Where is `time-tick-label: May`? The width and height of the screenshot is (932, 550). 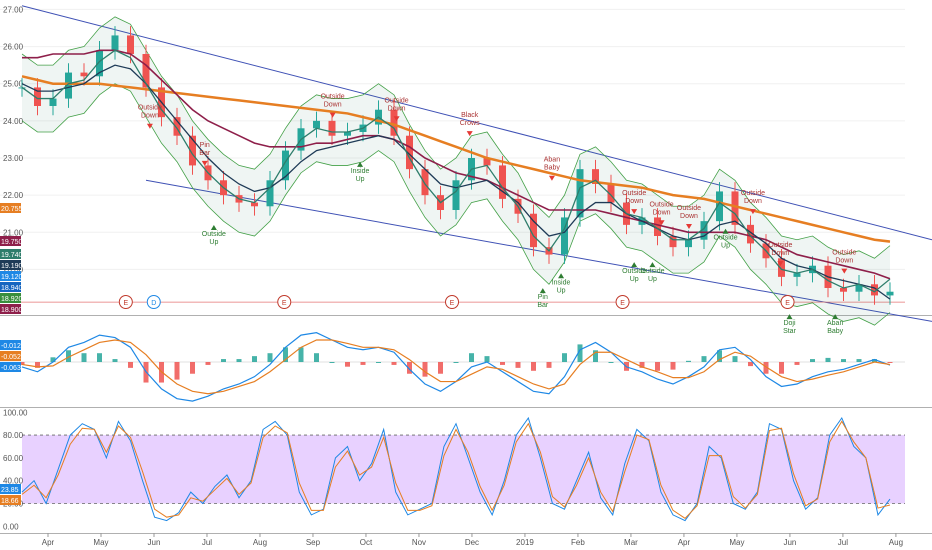
time-tick-label: May is located at coordinates (736, 542).